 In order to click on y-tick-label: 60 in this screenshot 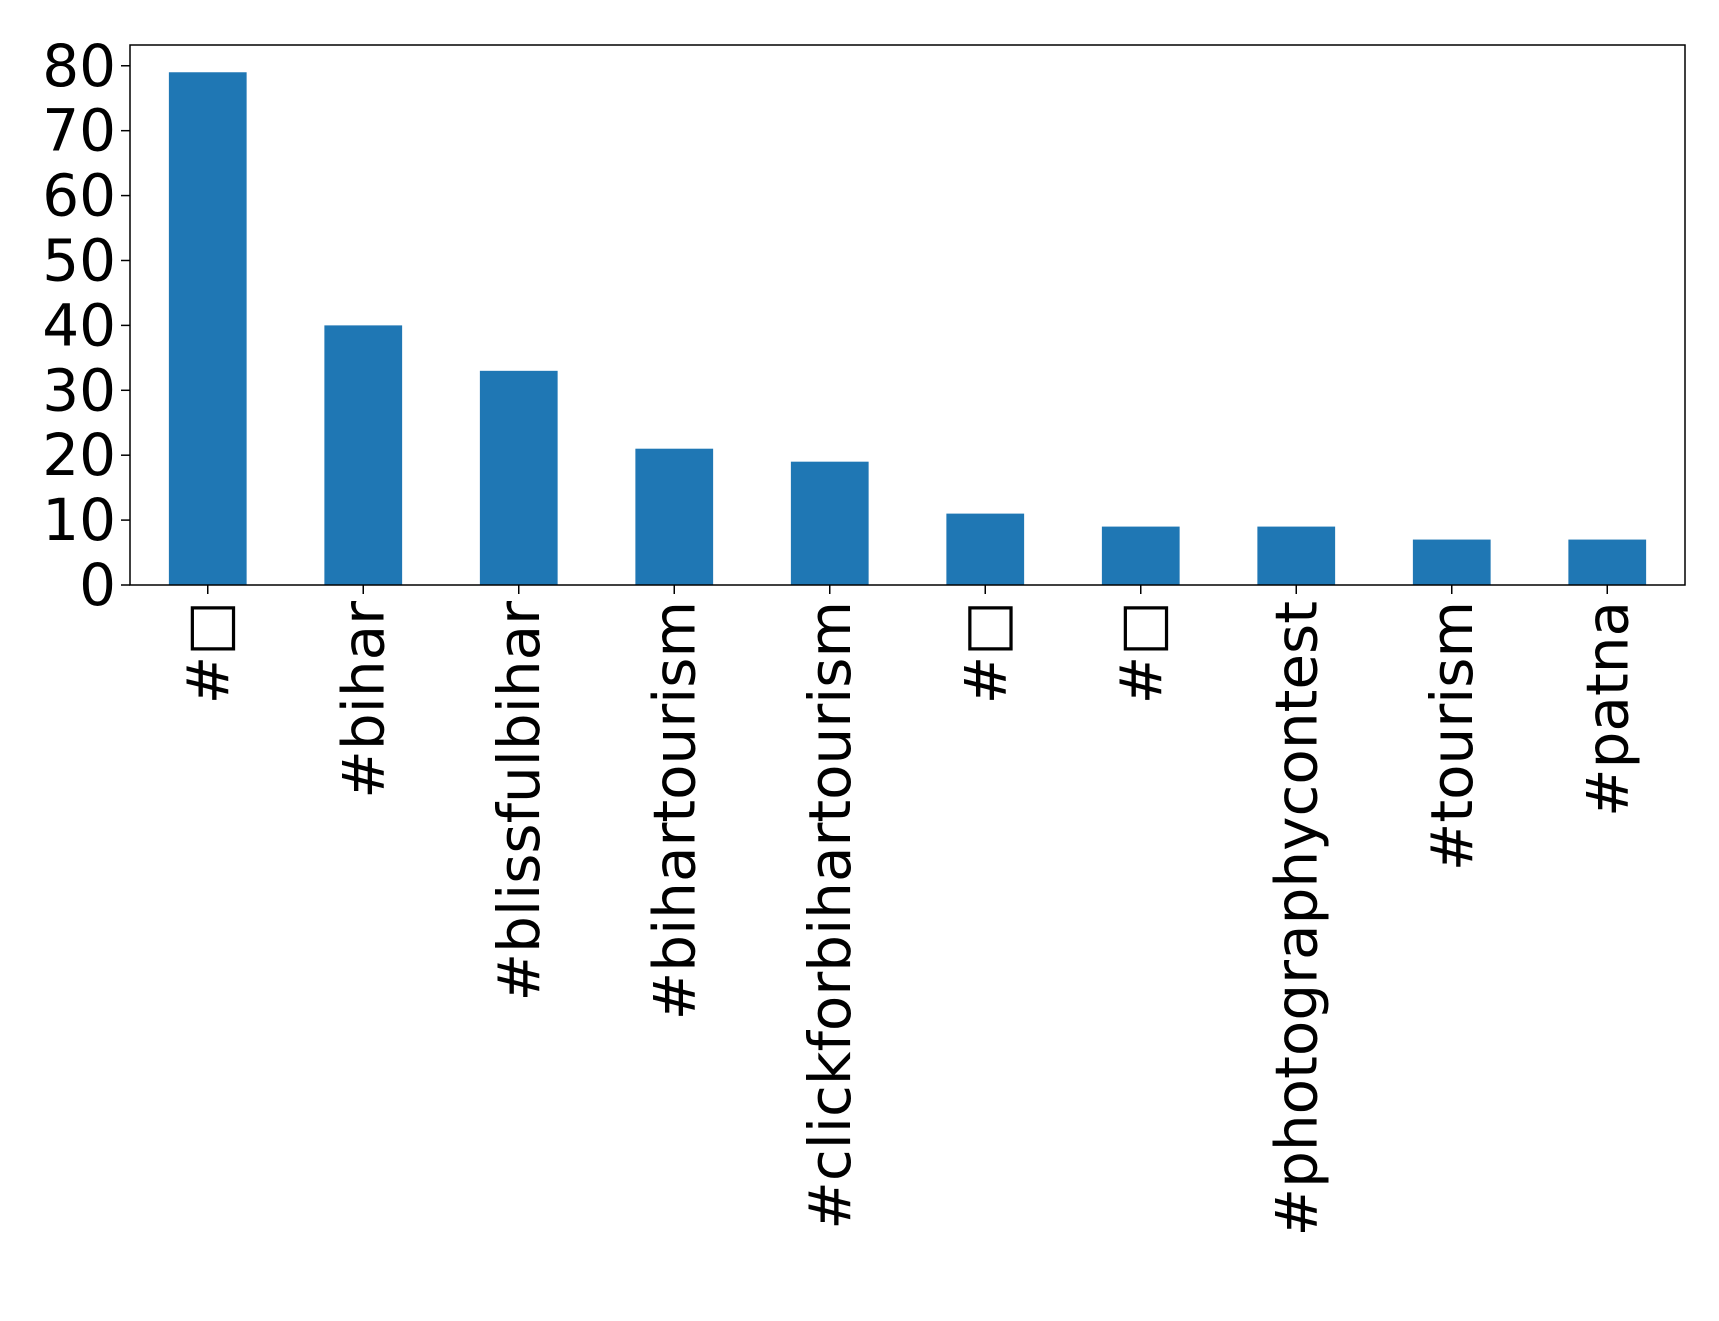, I will do `click(79, 196)`.